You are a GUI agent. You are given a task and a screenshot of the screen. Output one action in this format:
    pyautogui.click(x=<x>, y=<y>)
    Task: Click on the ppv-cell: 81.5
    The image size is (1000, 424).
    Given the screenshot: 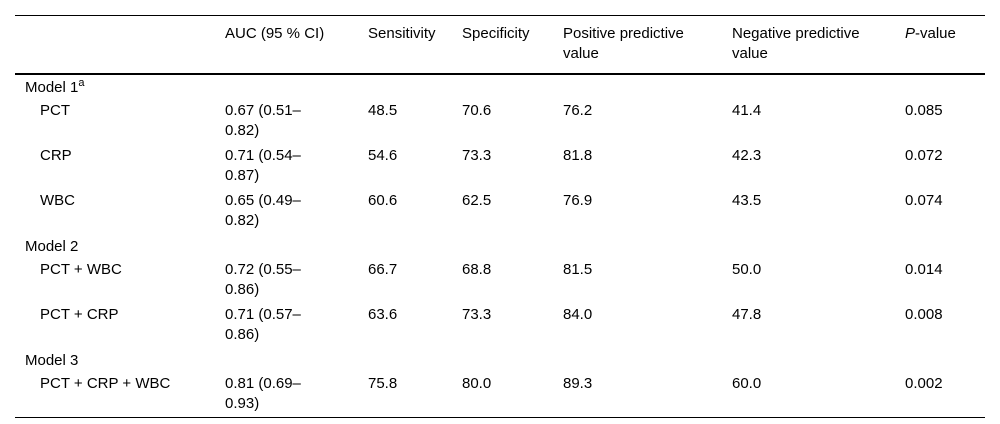 What is the action you would take?
    pyautogui.click(x=578, y=269)
    